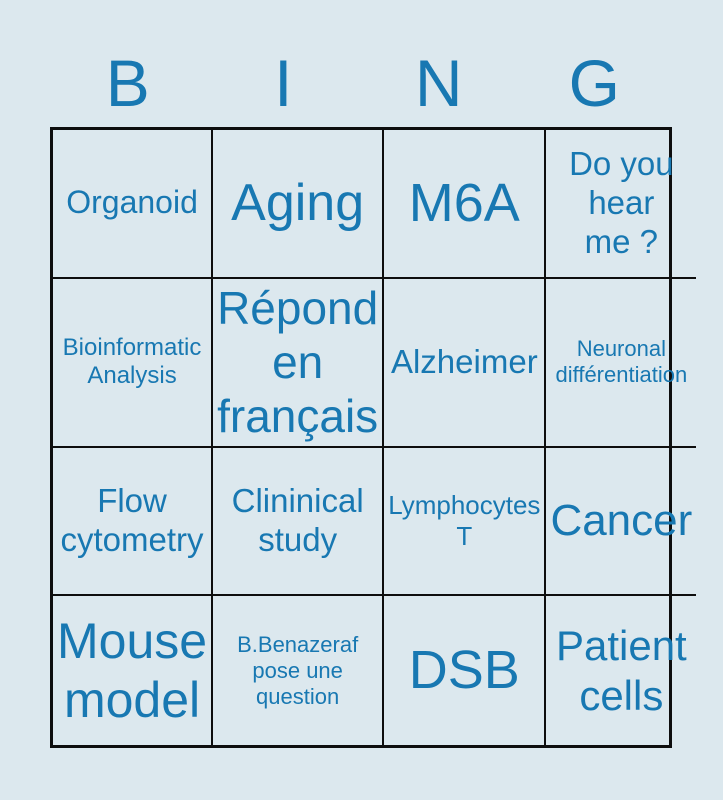 This screenshot has height=800, width=723. I want to click on cell-text: Aging, so click(298, 202).